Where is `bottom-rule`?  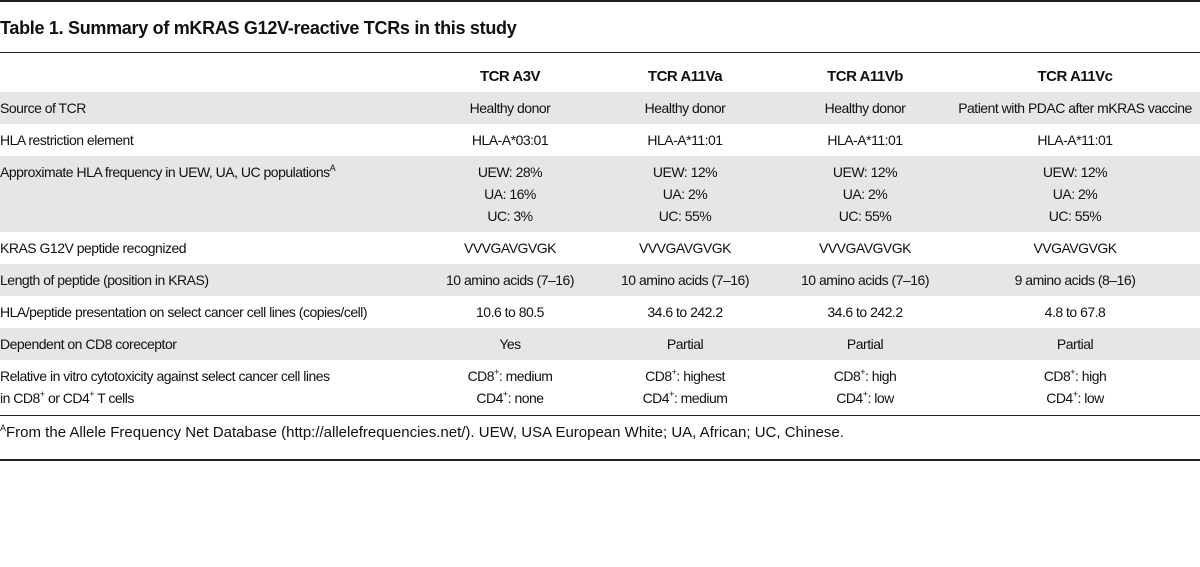
bottom-rule is located at coordinates (600, 460).